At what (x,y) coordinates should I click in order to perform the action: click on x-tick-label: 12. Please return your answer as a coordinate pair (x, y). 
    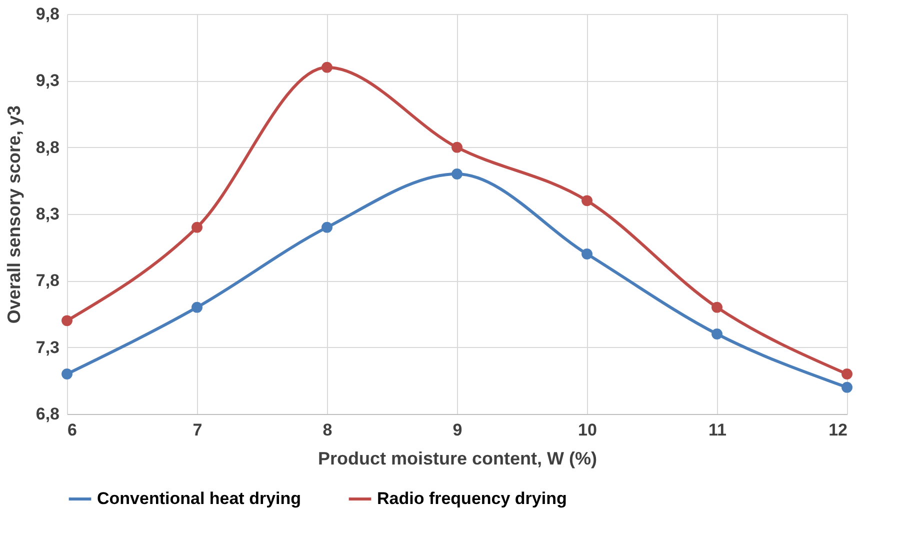
    Looking at the image, I should click on (838, 430).